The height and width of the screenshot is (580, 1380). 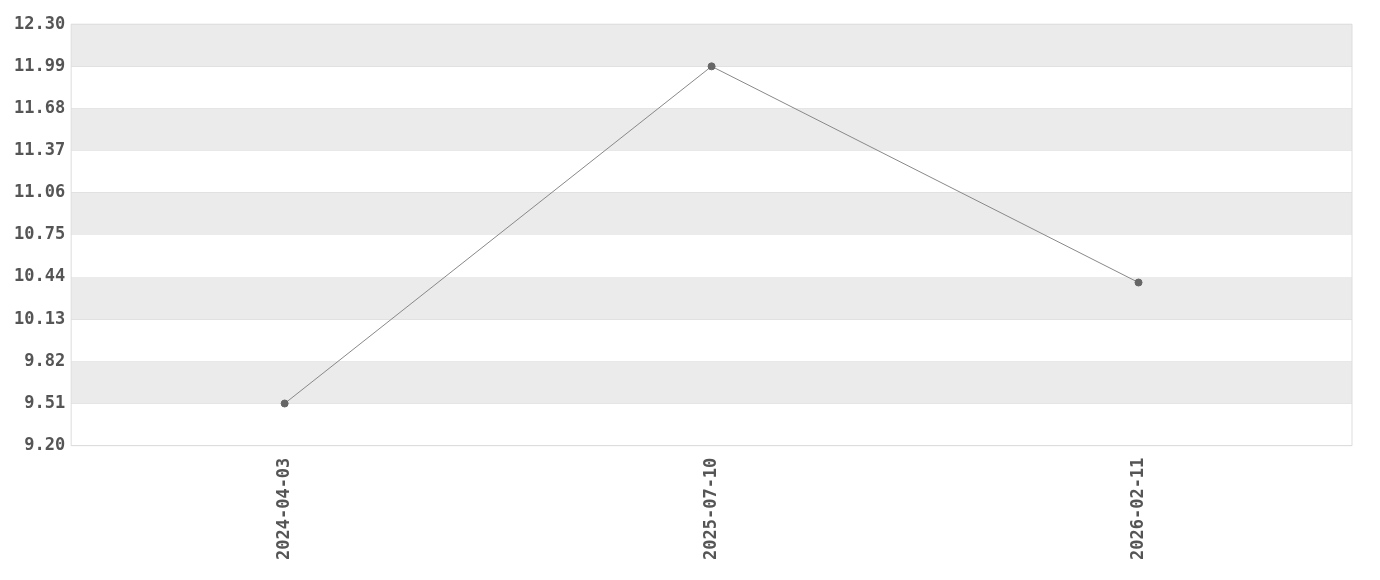 I want to click on y-tick-label: 9.51, so click(x=45, y=401).